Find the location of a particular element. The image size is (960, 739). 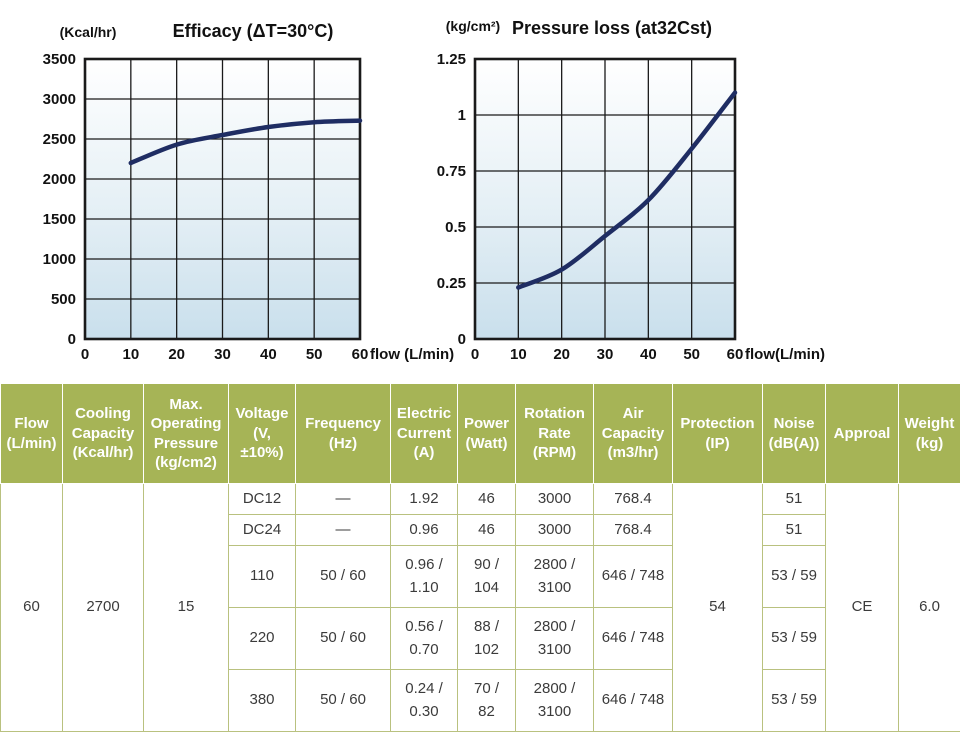

cell-current: 0.96 / 1.10 is located at coordinates (424, 576).